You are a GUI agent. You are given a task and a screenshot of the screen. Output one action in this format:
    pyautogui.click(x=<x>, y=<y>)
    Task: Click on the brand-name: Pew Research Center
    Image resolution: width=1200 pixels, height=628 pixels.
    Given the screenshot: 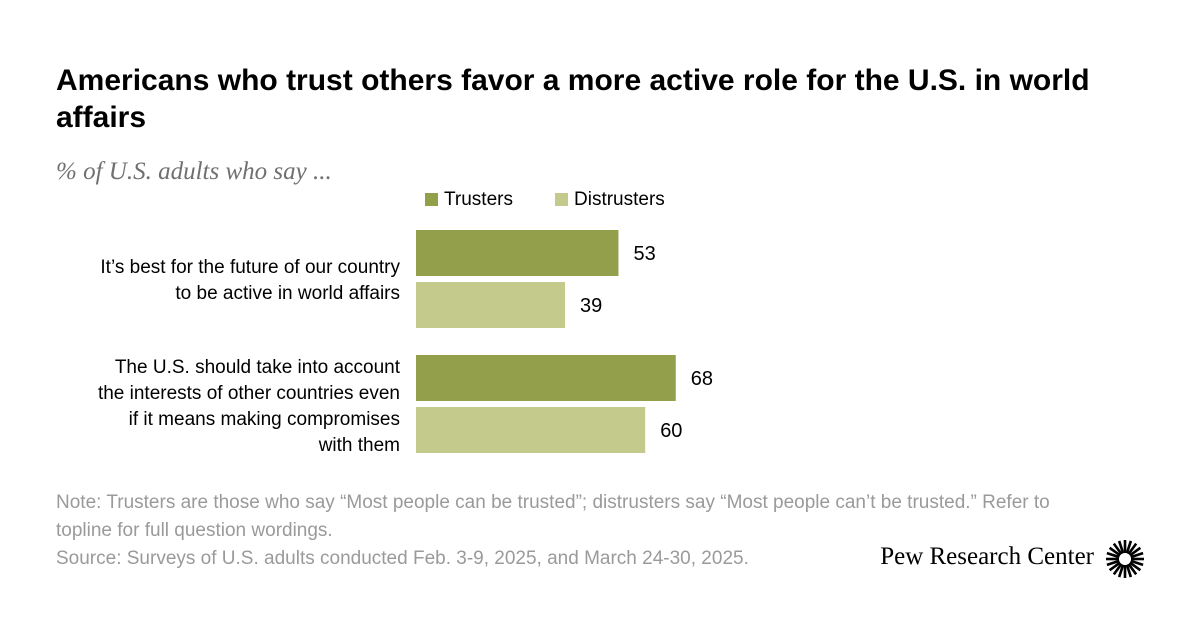 What is the action you would take?
    pyautogui.click(x=987, y=556)
    